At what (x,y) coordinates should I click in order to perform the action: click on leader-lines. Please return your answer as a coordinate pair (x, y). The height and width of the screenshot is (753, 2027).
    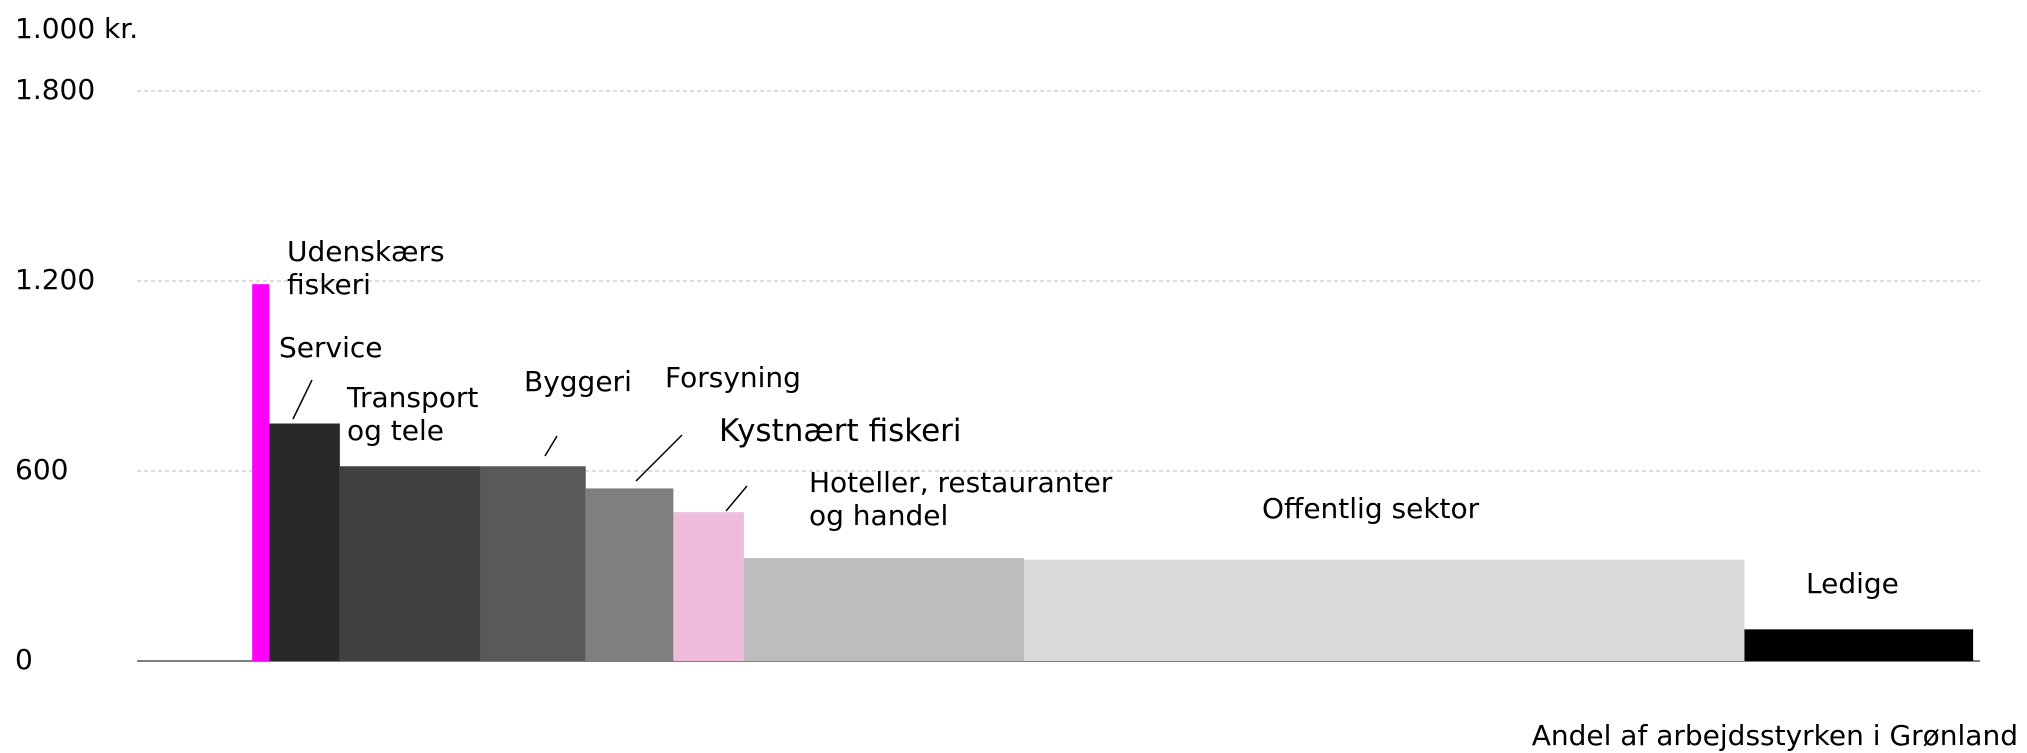
    Looking at the image, I should click on (520, 445).